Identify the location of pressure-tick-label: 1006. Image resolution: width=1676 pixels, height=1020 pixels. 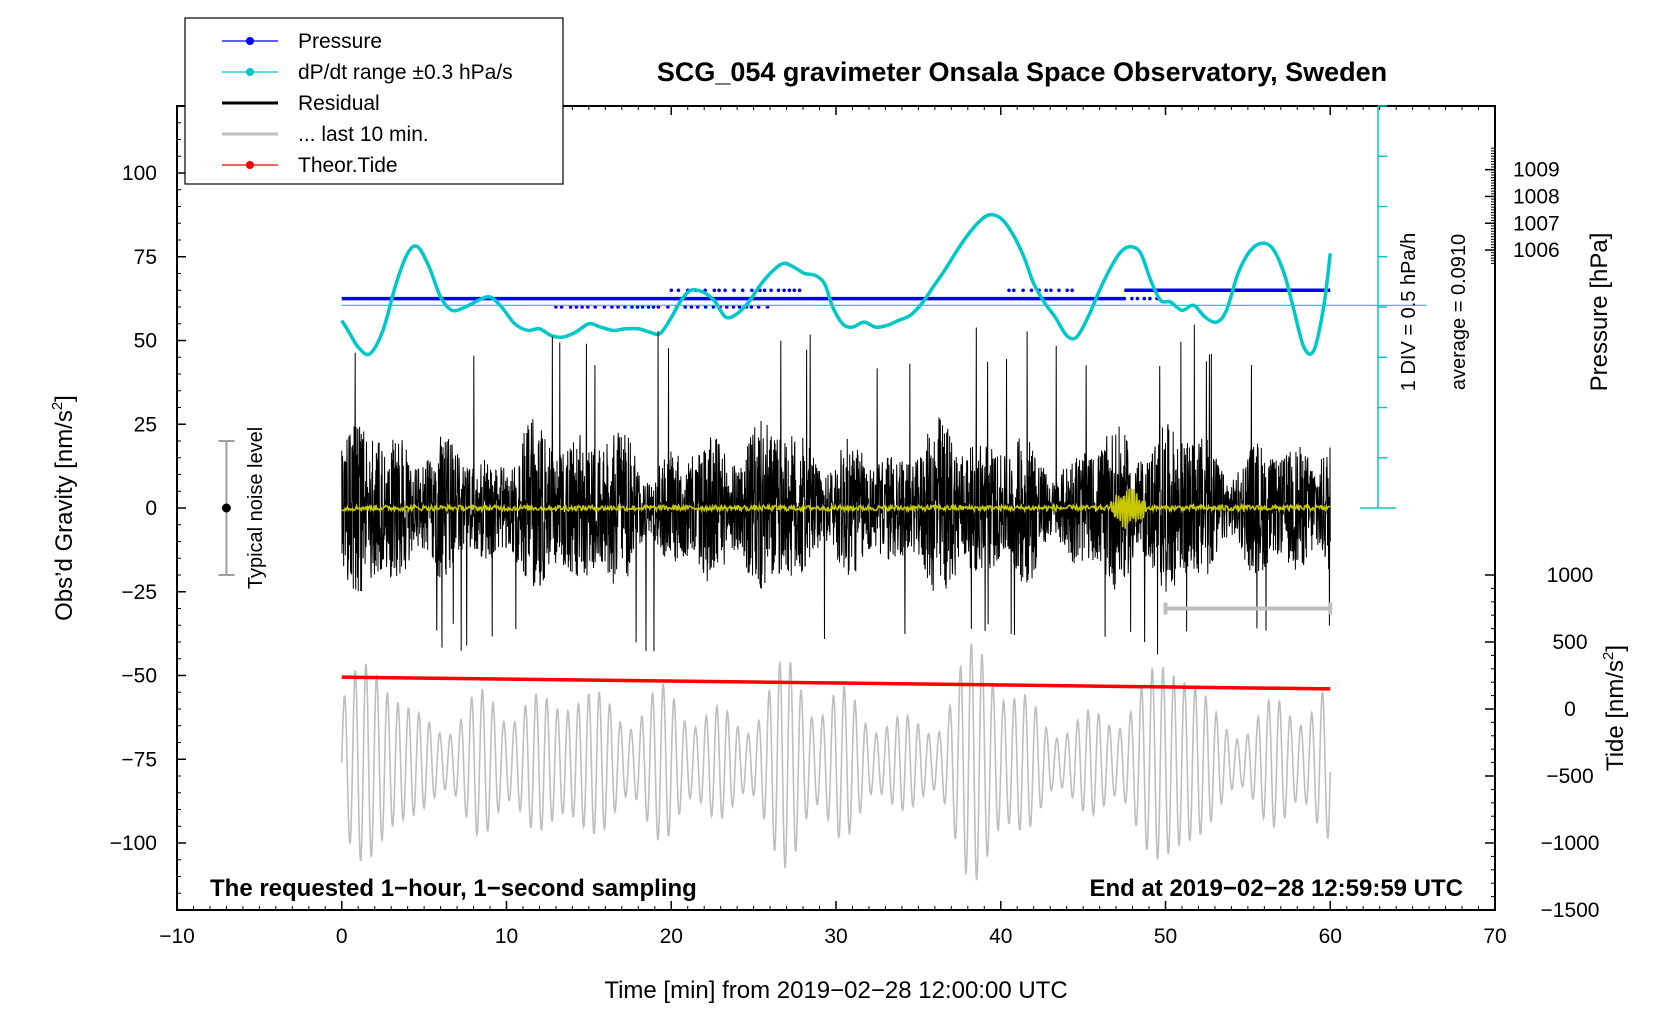
(1536, 250).